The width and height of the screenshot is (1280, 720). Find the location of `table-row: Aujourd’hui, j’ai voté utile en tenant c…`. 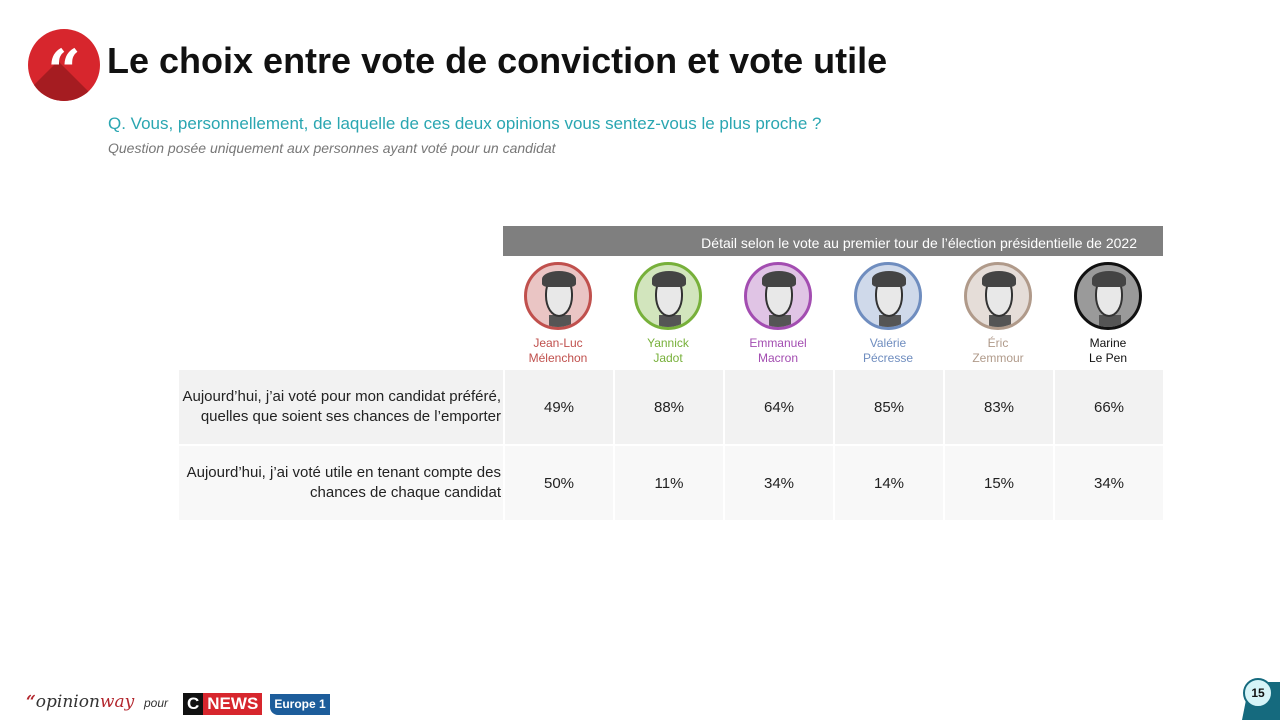

table-row: Aujourd’hui, j’ai voté utile en tenant c… is located at coordinates (671, 483).